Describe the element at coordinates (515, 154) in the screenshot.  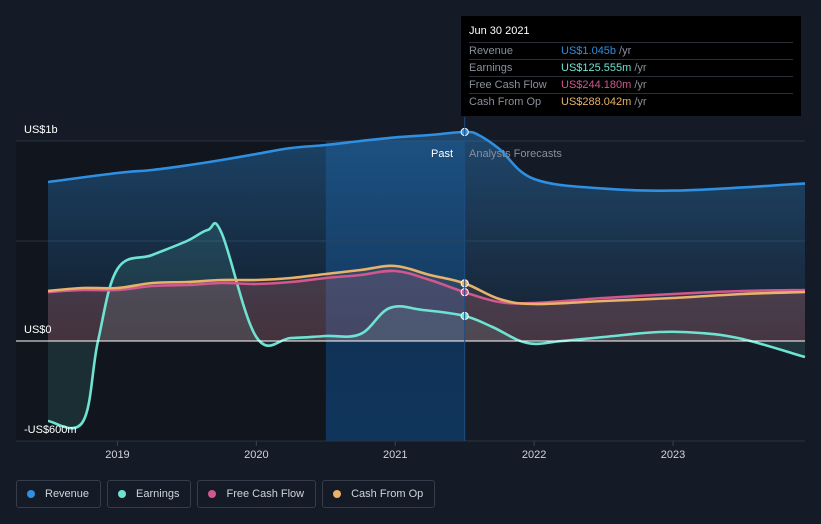
I see `forecast-label: Analysts Forecasts` at that location.